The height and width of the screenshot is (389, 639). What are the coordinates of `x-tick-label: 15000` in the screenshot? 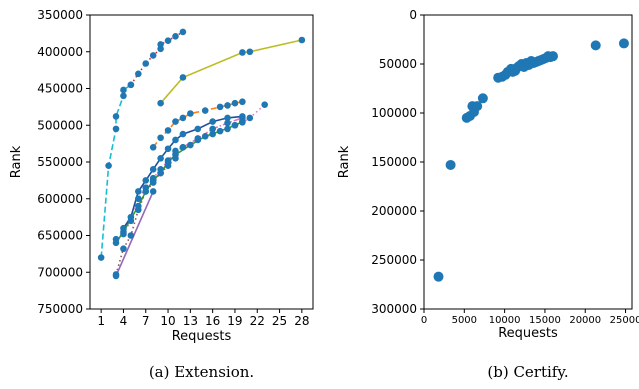 It's located at (545, 320).